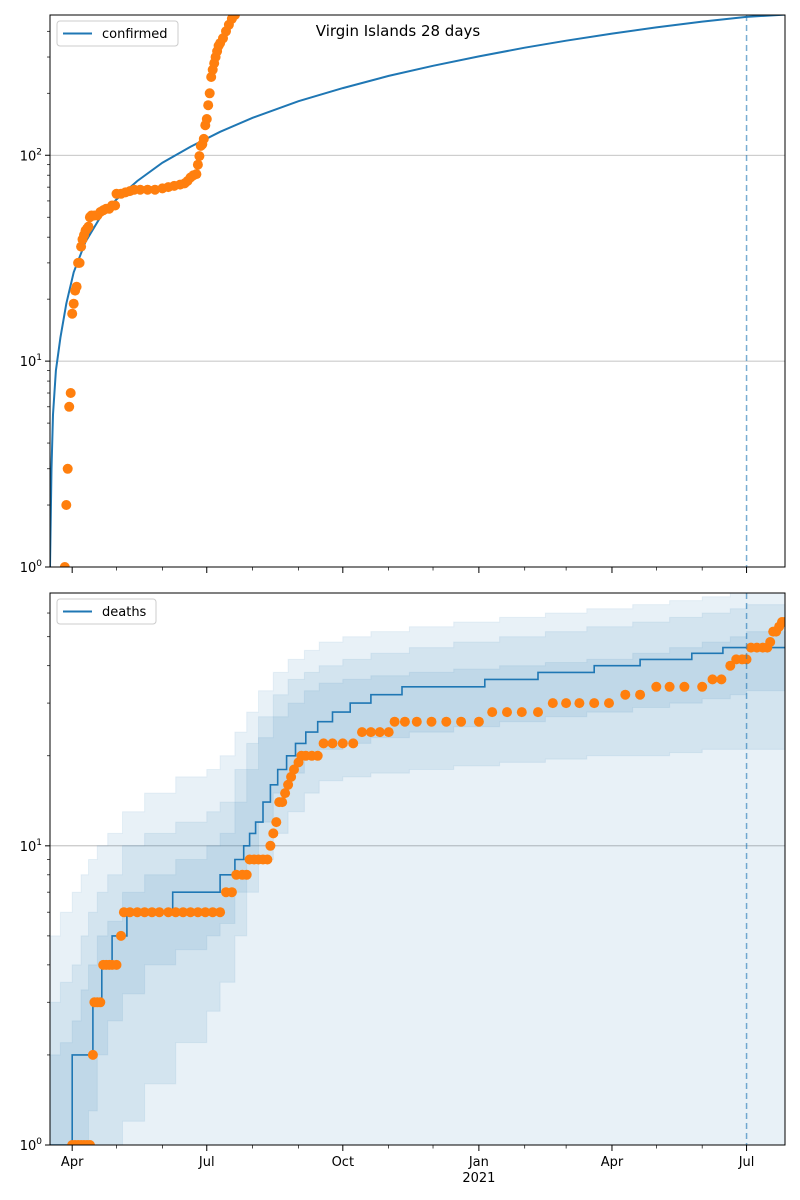  Describe the element at coordinates (35, 883) in the screenshot. I see `deaths-y-ticks: 100 10¹` at that location.